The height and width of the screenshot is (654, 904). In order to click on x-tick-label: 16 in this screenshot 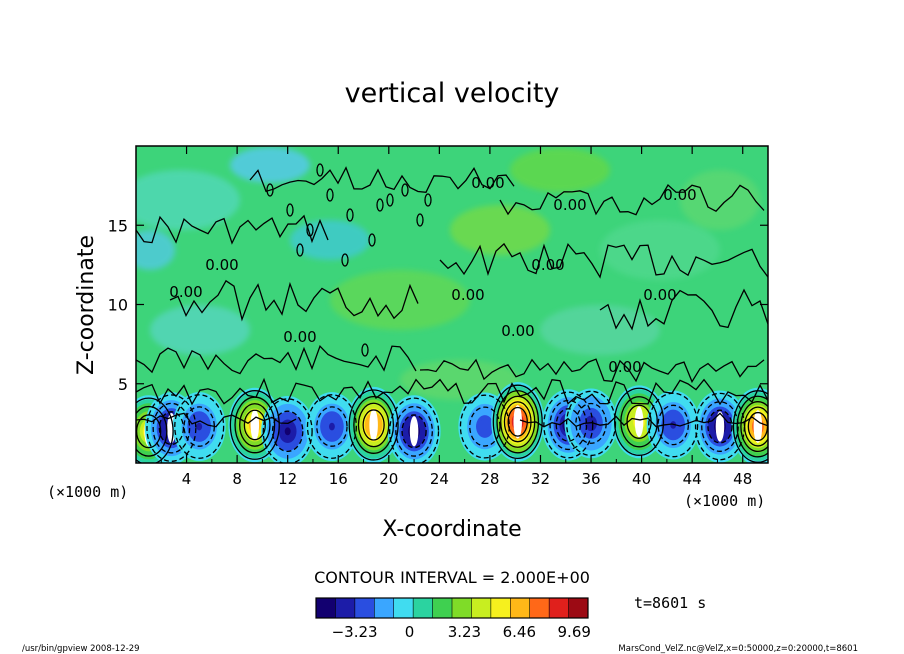, I will do `click(338, 479)`.